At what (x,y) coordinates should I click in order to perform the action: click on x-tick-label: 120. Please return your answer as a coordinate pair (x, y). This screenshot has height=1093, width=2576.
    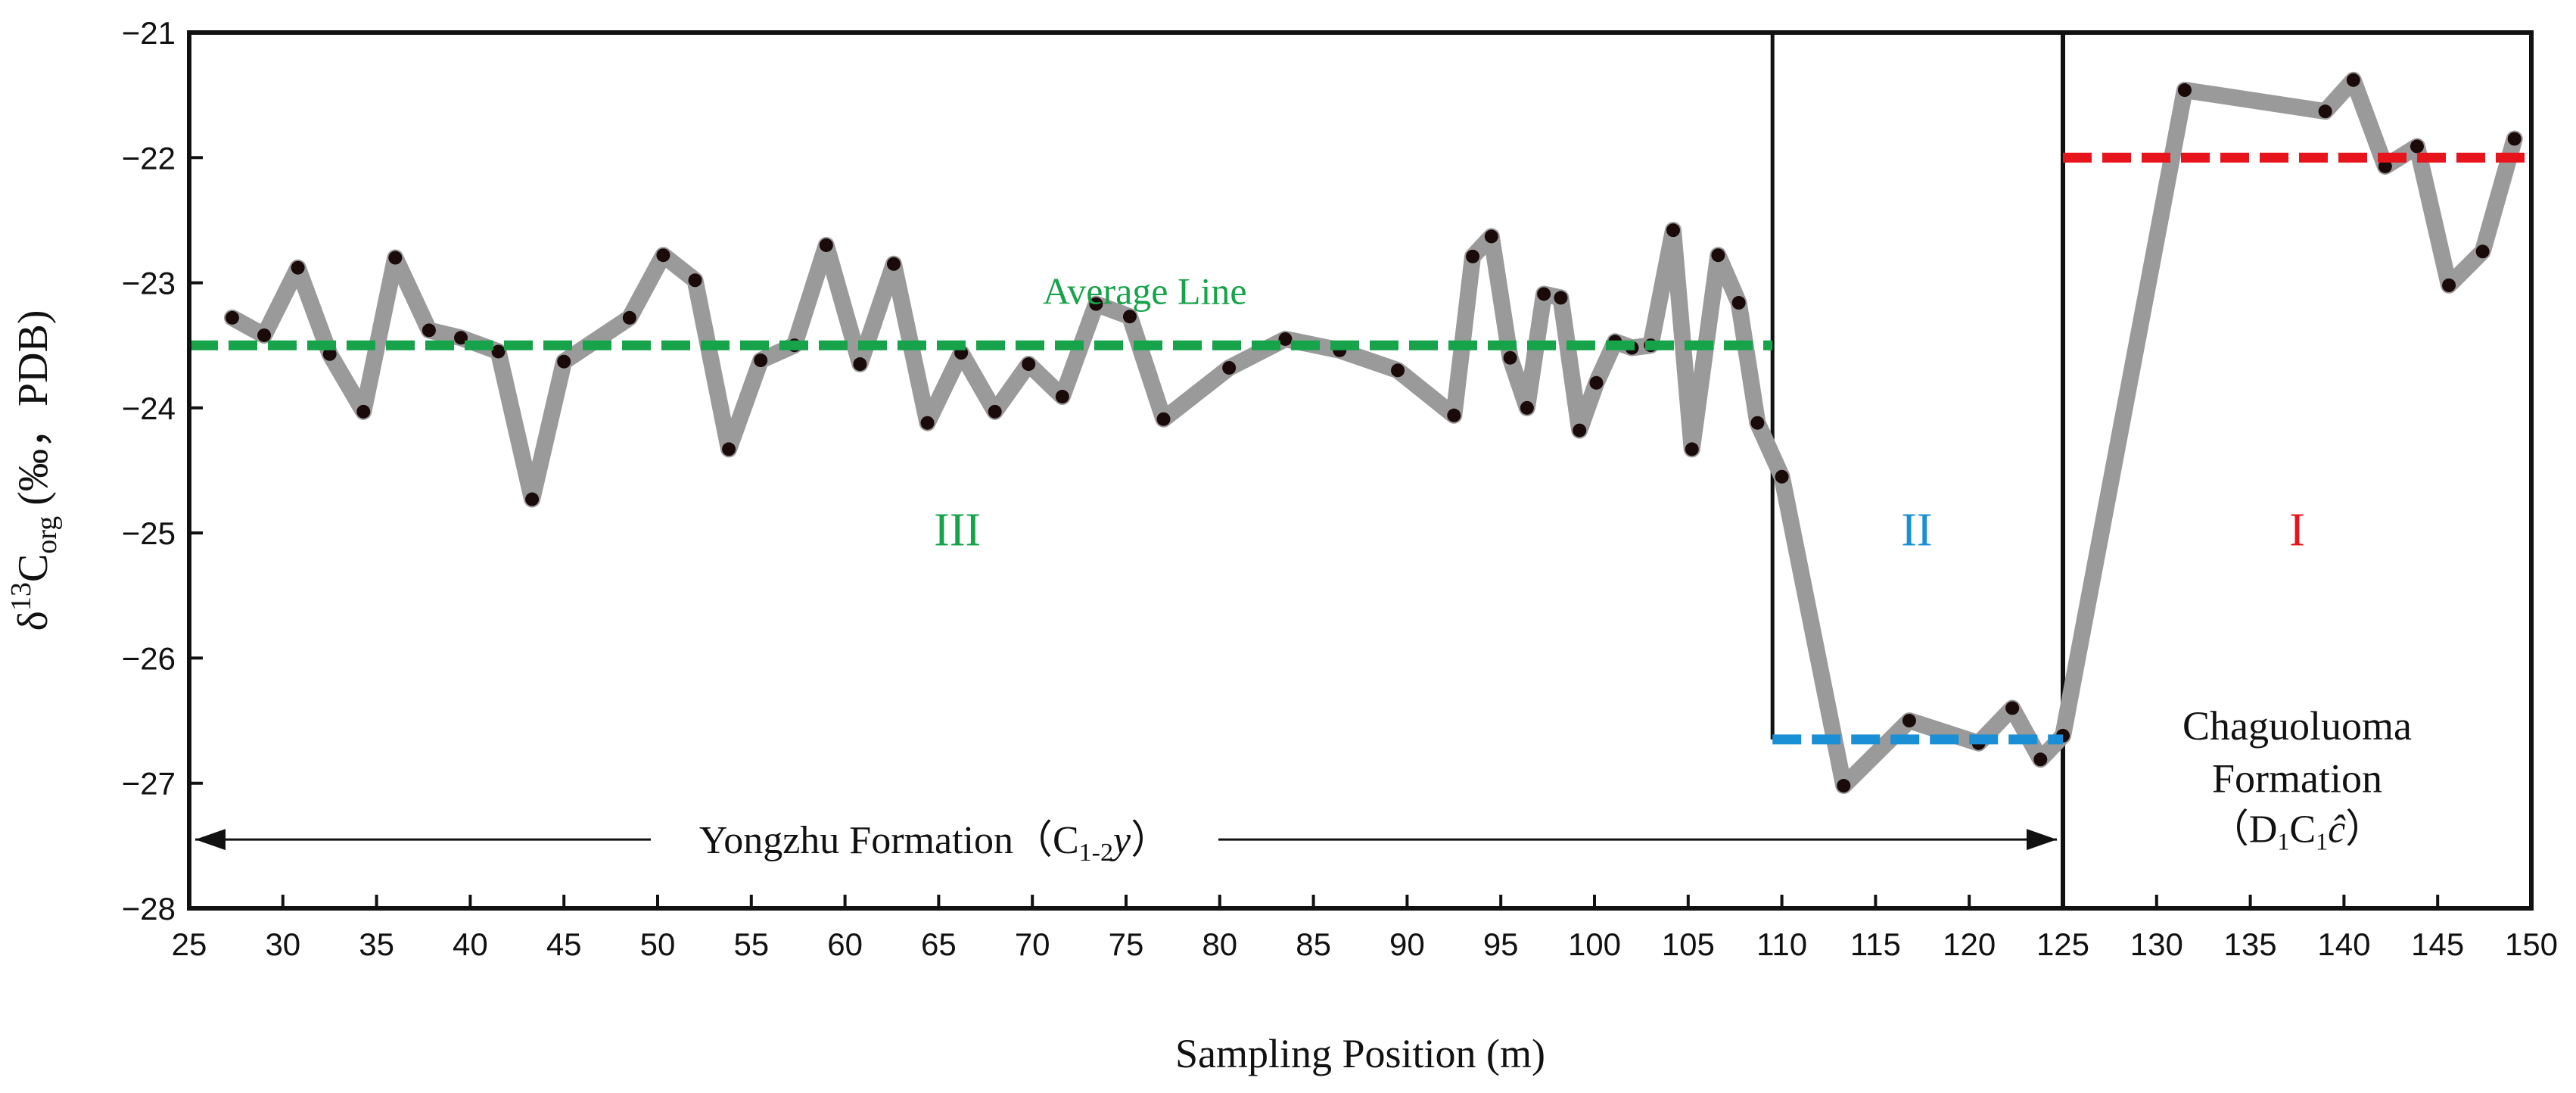
    Looking at the image, I should click on (1970, 944).